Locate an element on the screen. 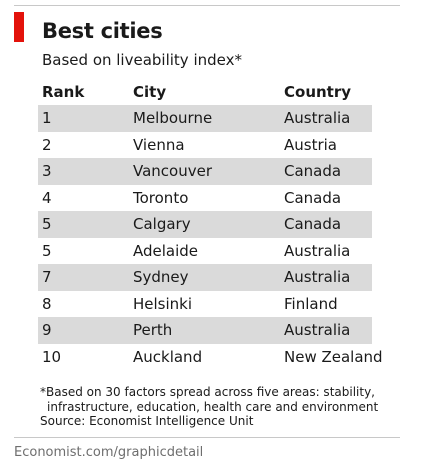  cell-city: Toronto is located at coordinates (204, 197).